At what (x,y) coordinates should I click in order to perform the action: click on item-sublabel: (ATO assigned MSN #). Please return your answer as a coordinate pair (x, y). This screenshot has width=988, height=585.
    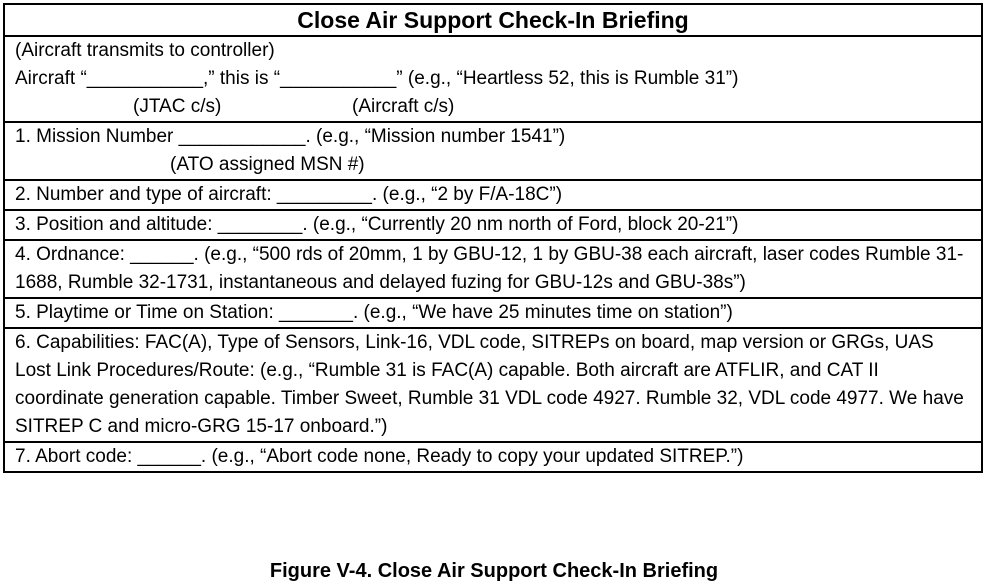
    Looking at the image, I should click on (493, 165).